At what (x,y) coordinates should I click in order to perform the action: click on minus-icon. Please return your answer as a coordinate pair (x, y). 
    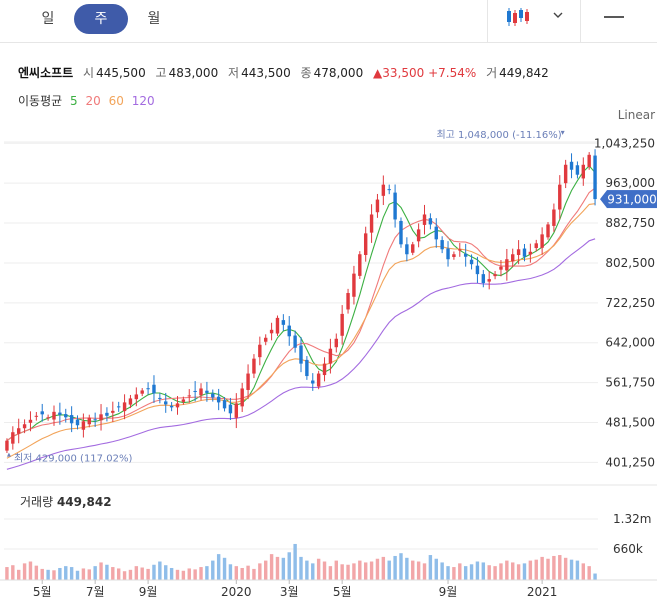
    Looking at the image, I should click on (615, 21).